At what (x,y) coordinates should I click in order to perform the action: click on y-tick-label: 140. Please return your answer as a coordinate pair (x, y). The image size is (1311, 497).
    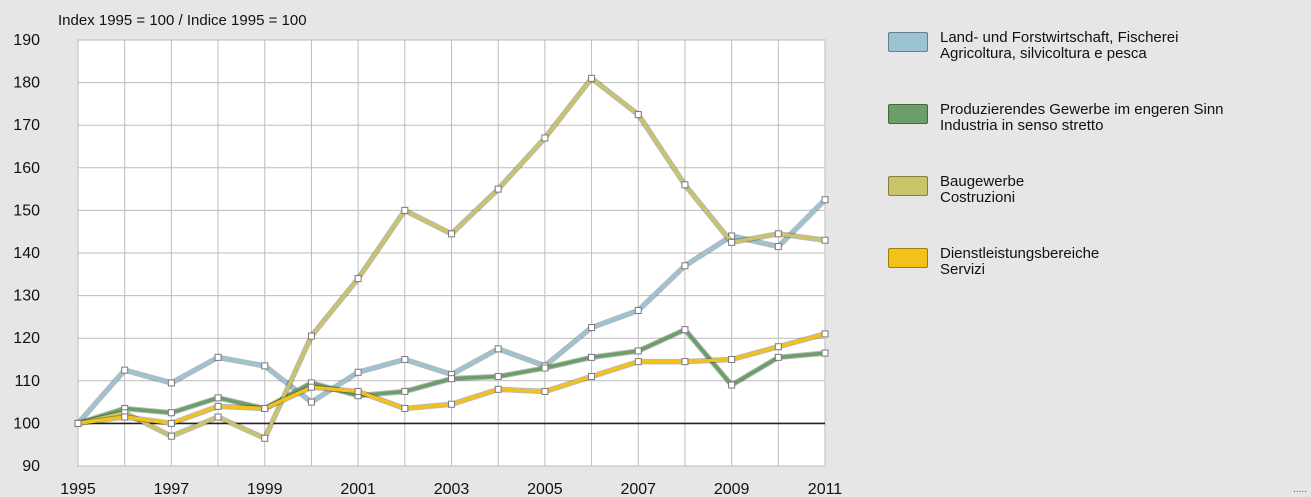
    Looking at the image, I should click on (26, 253).